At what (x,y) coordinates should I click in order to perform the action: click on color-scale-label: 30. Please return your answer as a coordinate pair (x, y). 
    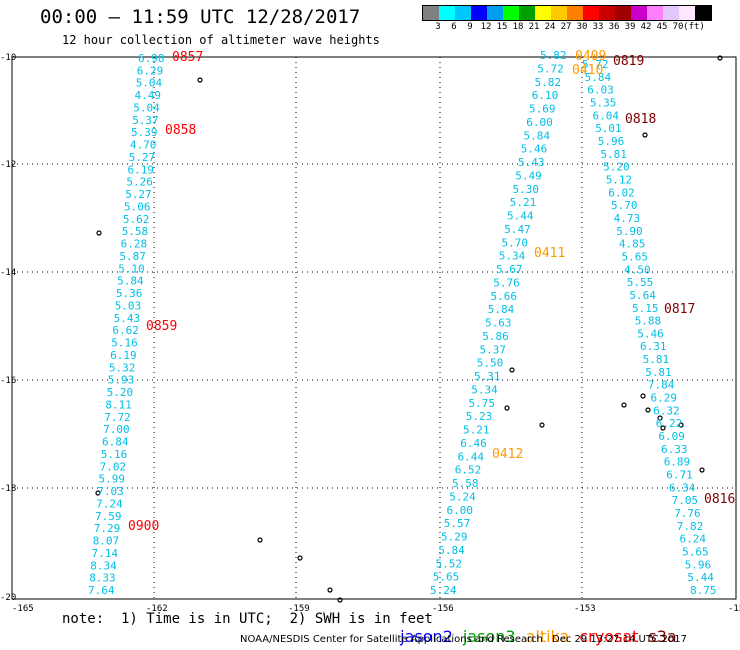
    Looking at the image, I should click on (582, 27).